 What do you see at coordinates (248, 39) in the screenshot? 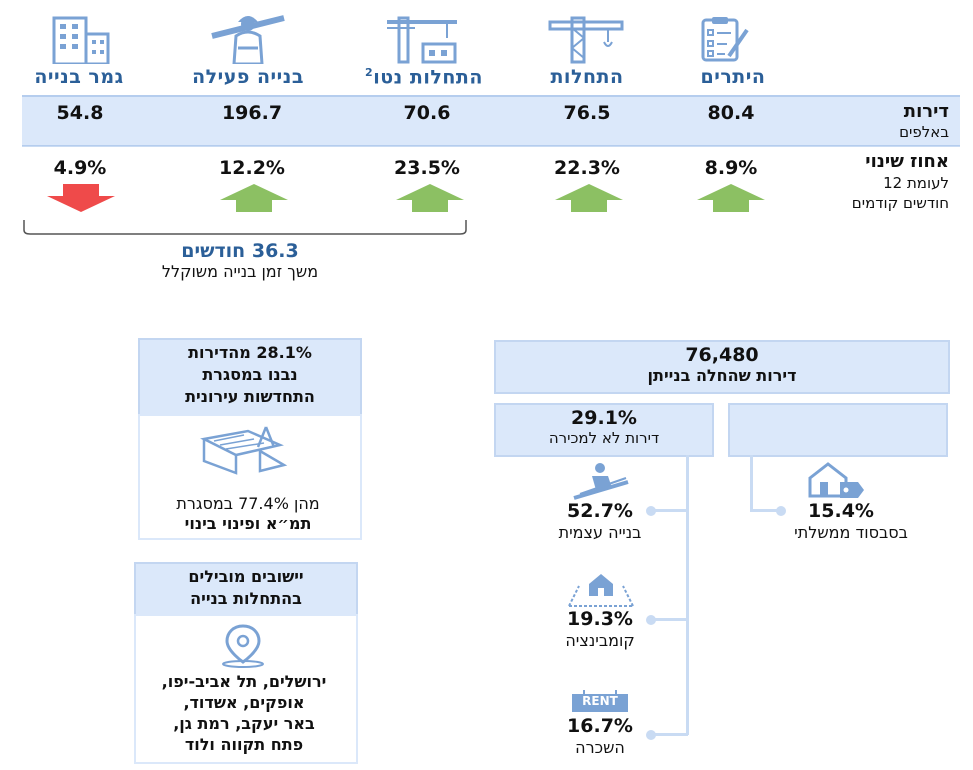
I see `worker-icon` at bounding box center [248, 39].